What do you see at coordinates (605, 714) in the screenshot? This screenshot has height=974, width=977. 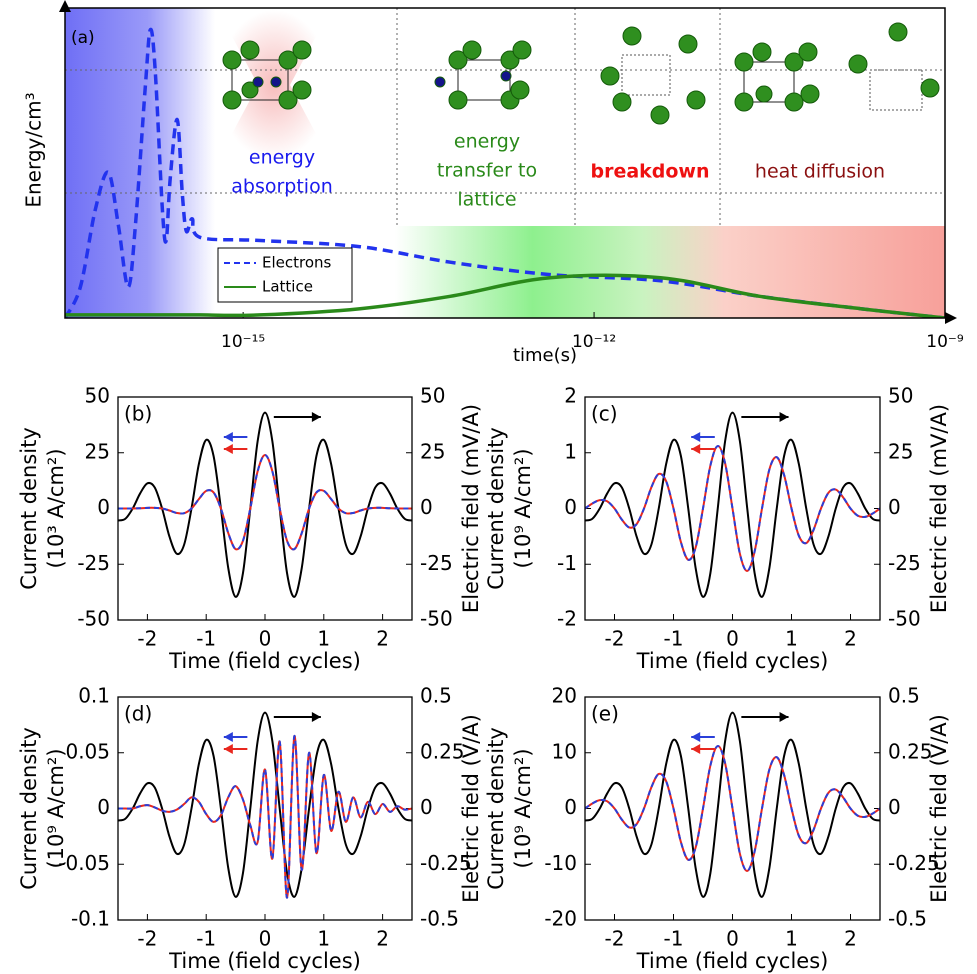 I see `panel-label: (e)` at bounding box center [605, 714].